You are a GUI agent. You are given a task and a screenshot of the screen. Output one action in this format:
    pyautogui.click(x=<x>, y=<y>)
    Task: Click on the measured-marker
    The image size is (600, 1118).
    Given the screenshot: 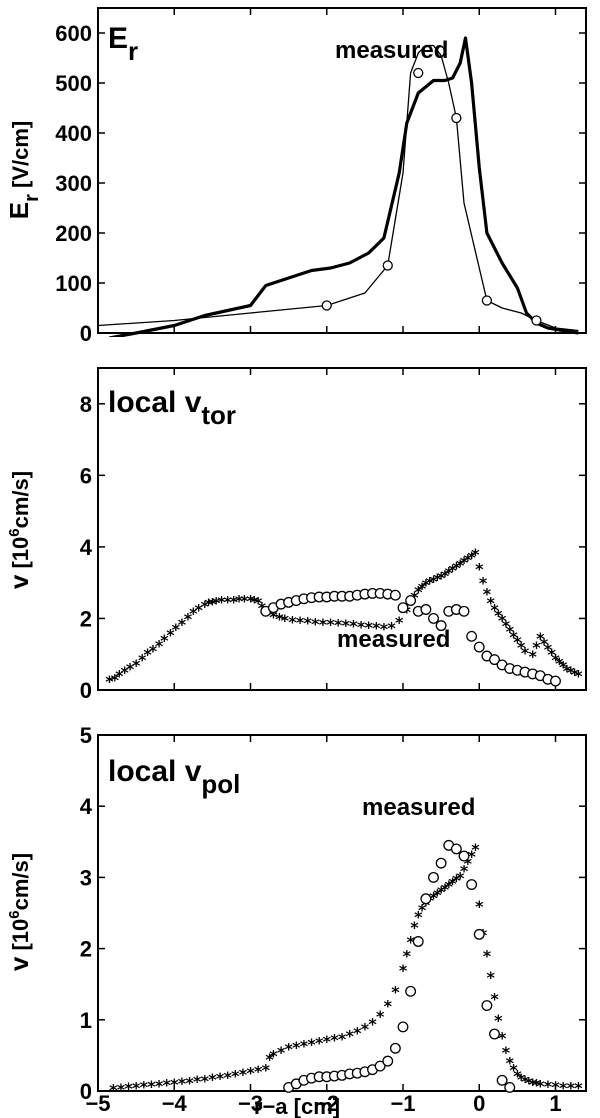 What is the action you would take?
    pyautogui.click(x=487, y=300)
    